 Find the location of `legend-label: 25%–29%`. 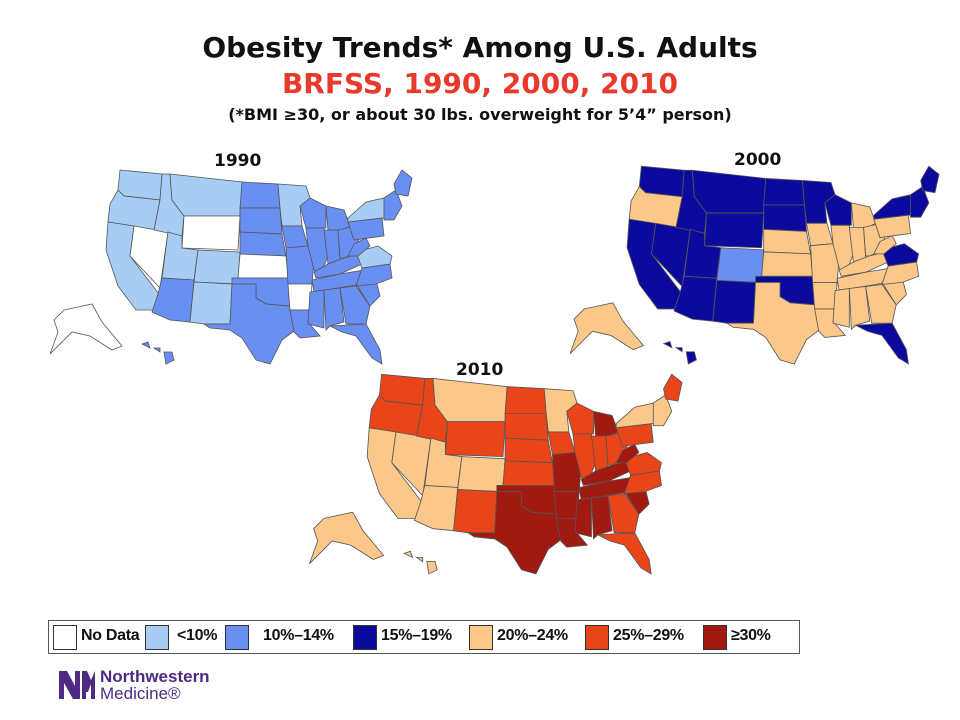

legend-label: 25%–29% is located at coordinates (648, 635).